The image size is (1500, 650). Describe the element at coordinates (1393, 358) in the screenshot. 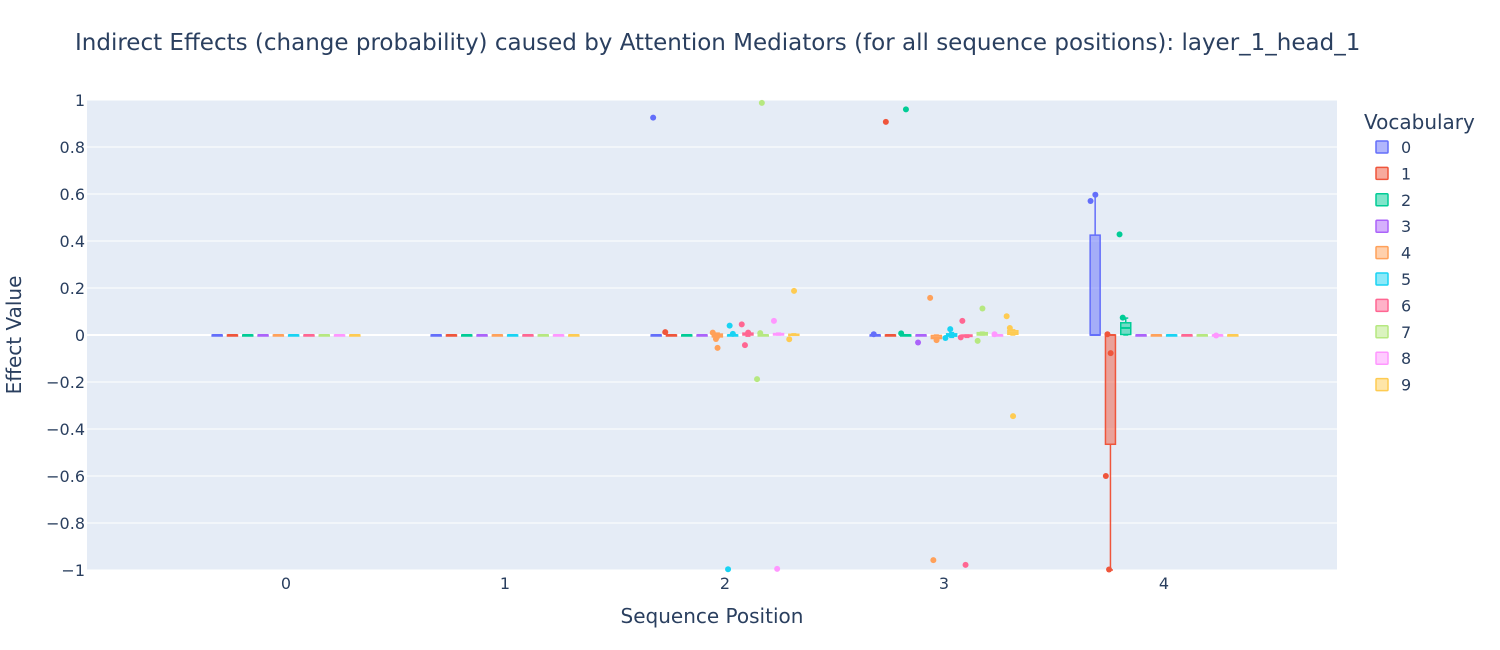

I see `legend-item-8: 8` at that location.